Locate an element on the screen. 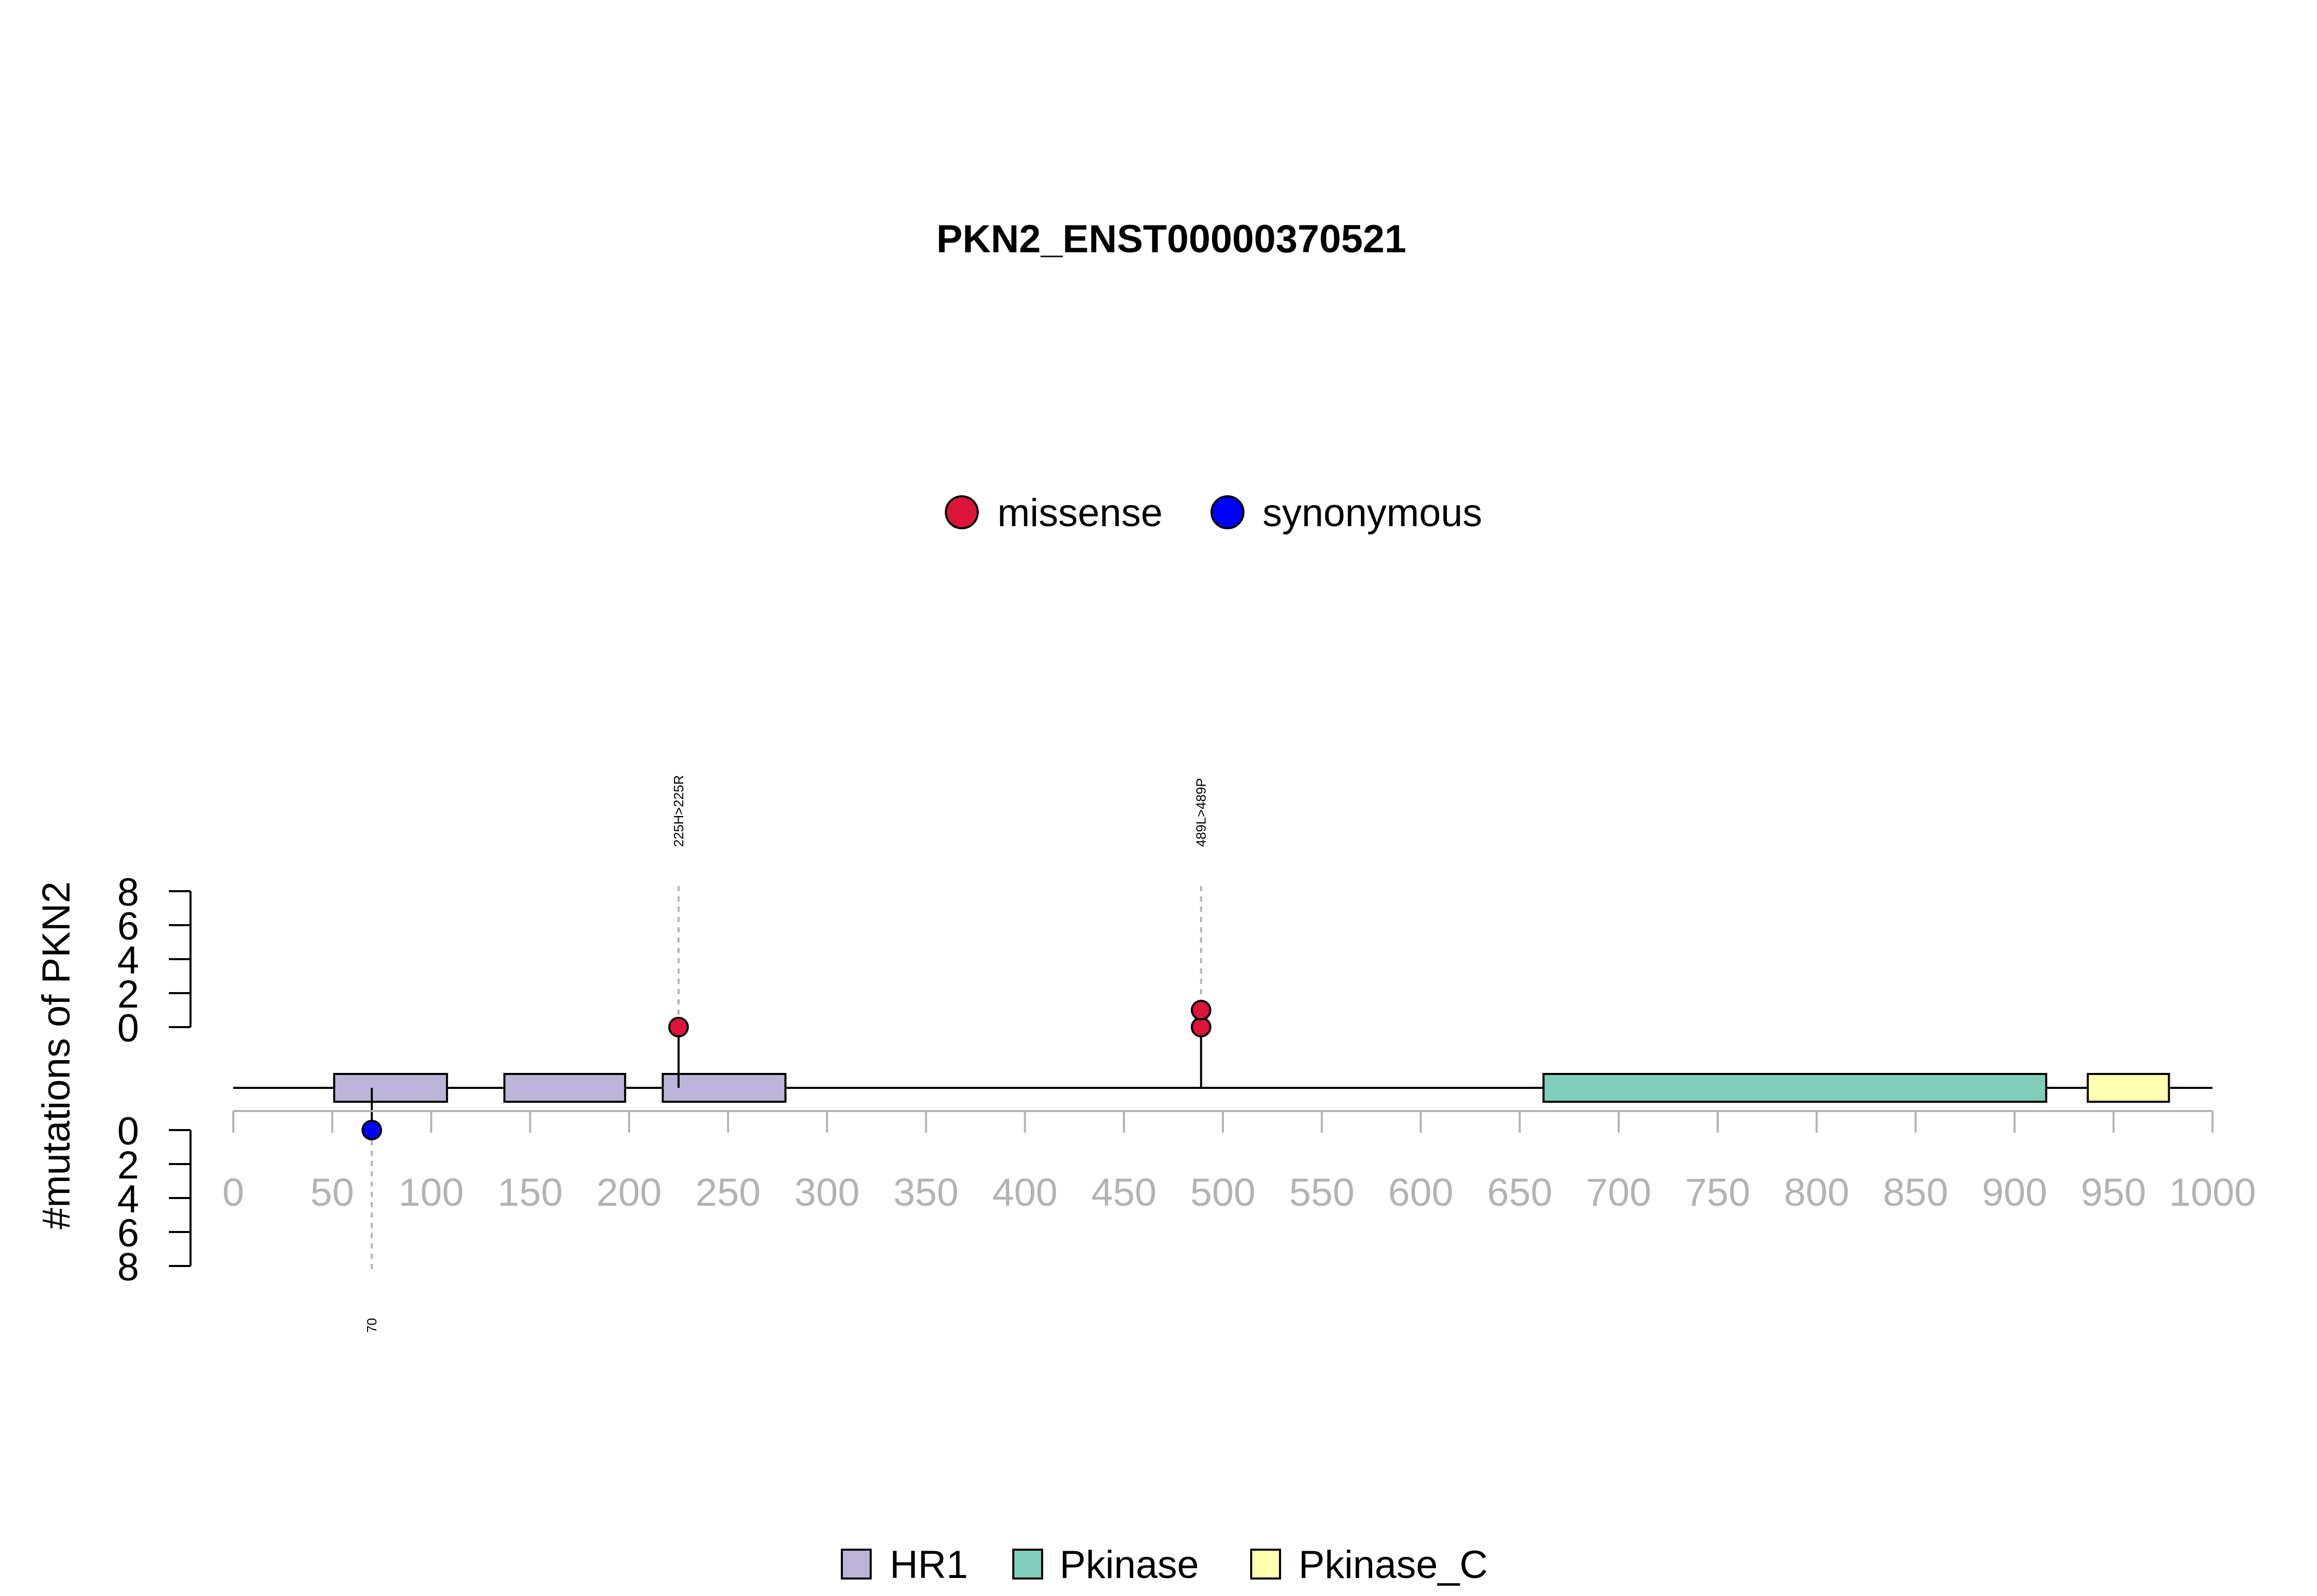 The height and width of the screenshot is (1596, 2317). y-tick-label-bottom: 2 is located at coordinates (128, 1165).